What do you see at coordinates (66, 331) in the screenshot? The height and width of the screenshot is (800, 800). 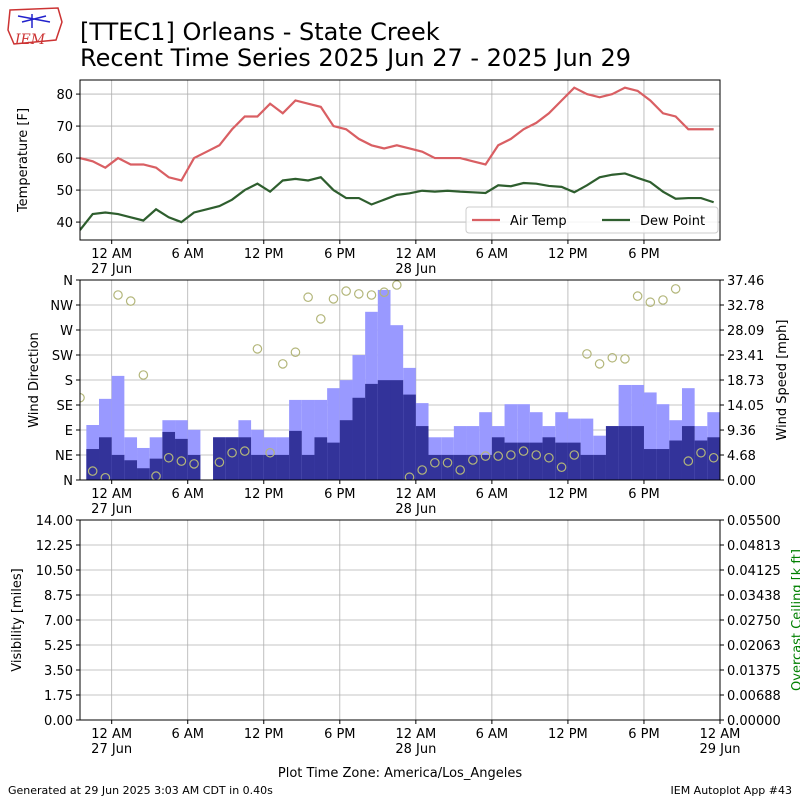 I see `y-tick-label: W` at bounding box center [66, 331].